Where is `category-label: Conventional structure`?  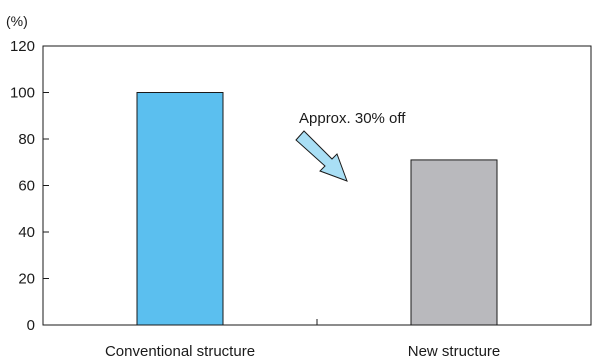
category-label: Conventional structure is located at coordinates (180, 351).